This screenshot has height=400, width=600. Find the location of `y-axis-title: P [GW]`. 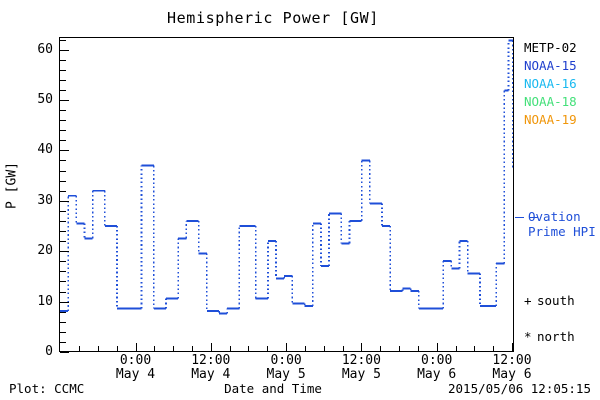

y-axis-title: P [GW] is located at coordinates (12, 185).